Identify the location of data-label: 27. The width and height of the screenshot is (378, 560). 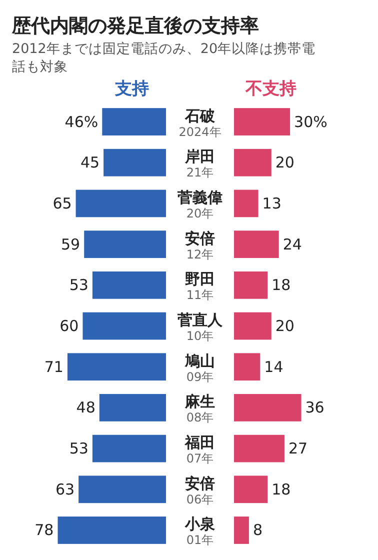
(298, 449).